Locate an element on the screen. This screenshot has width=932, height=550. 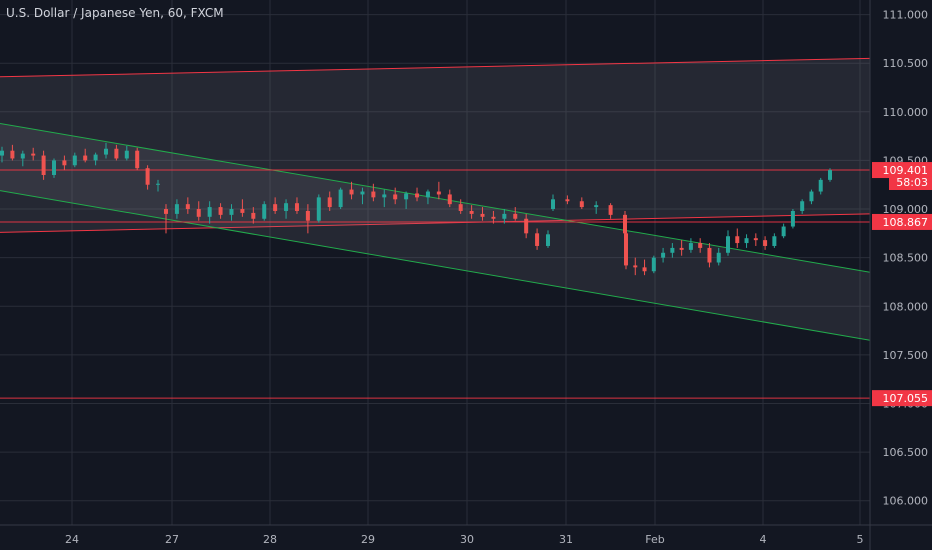
y-tick-label: 107.500 is located at coordinates (906, 355).